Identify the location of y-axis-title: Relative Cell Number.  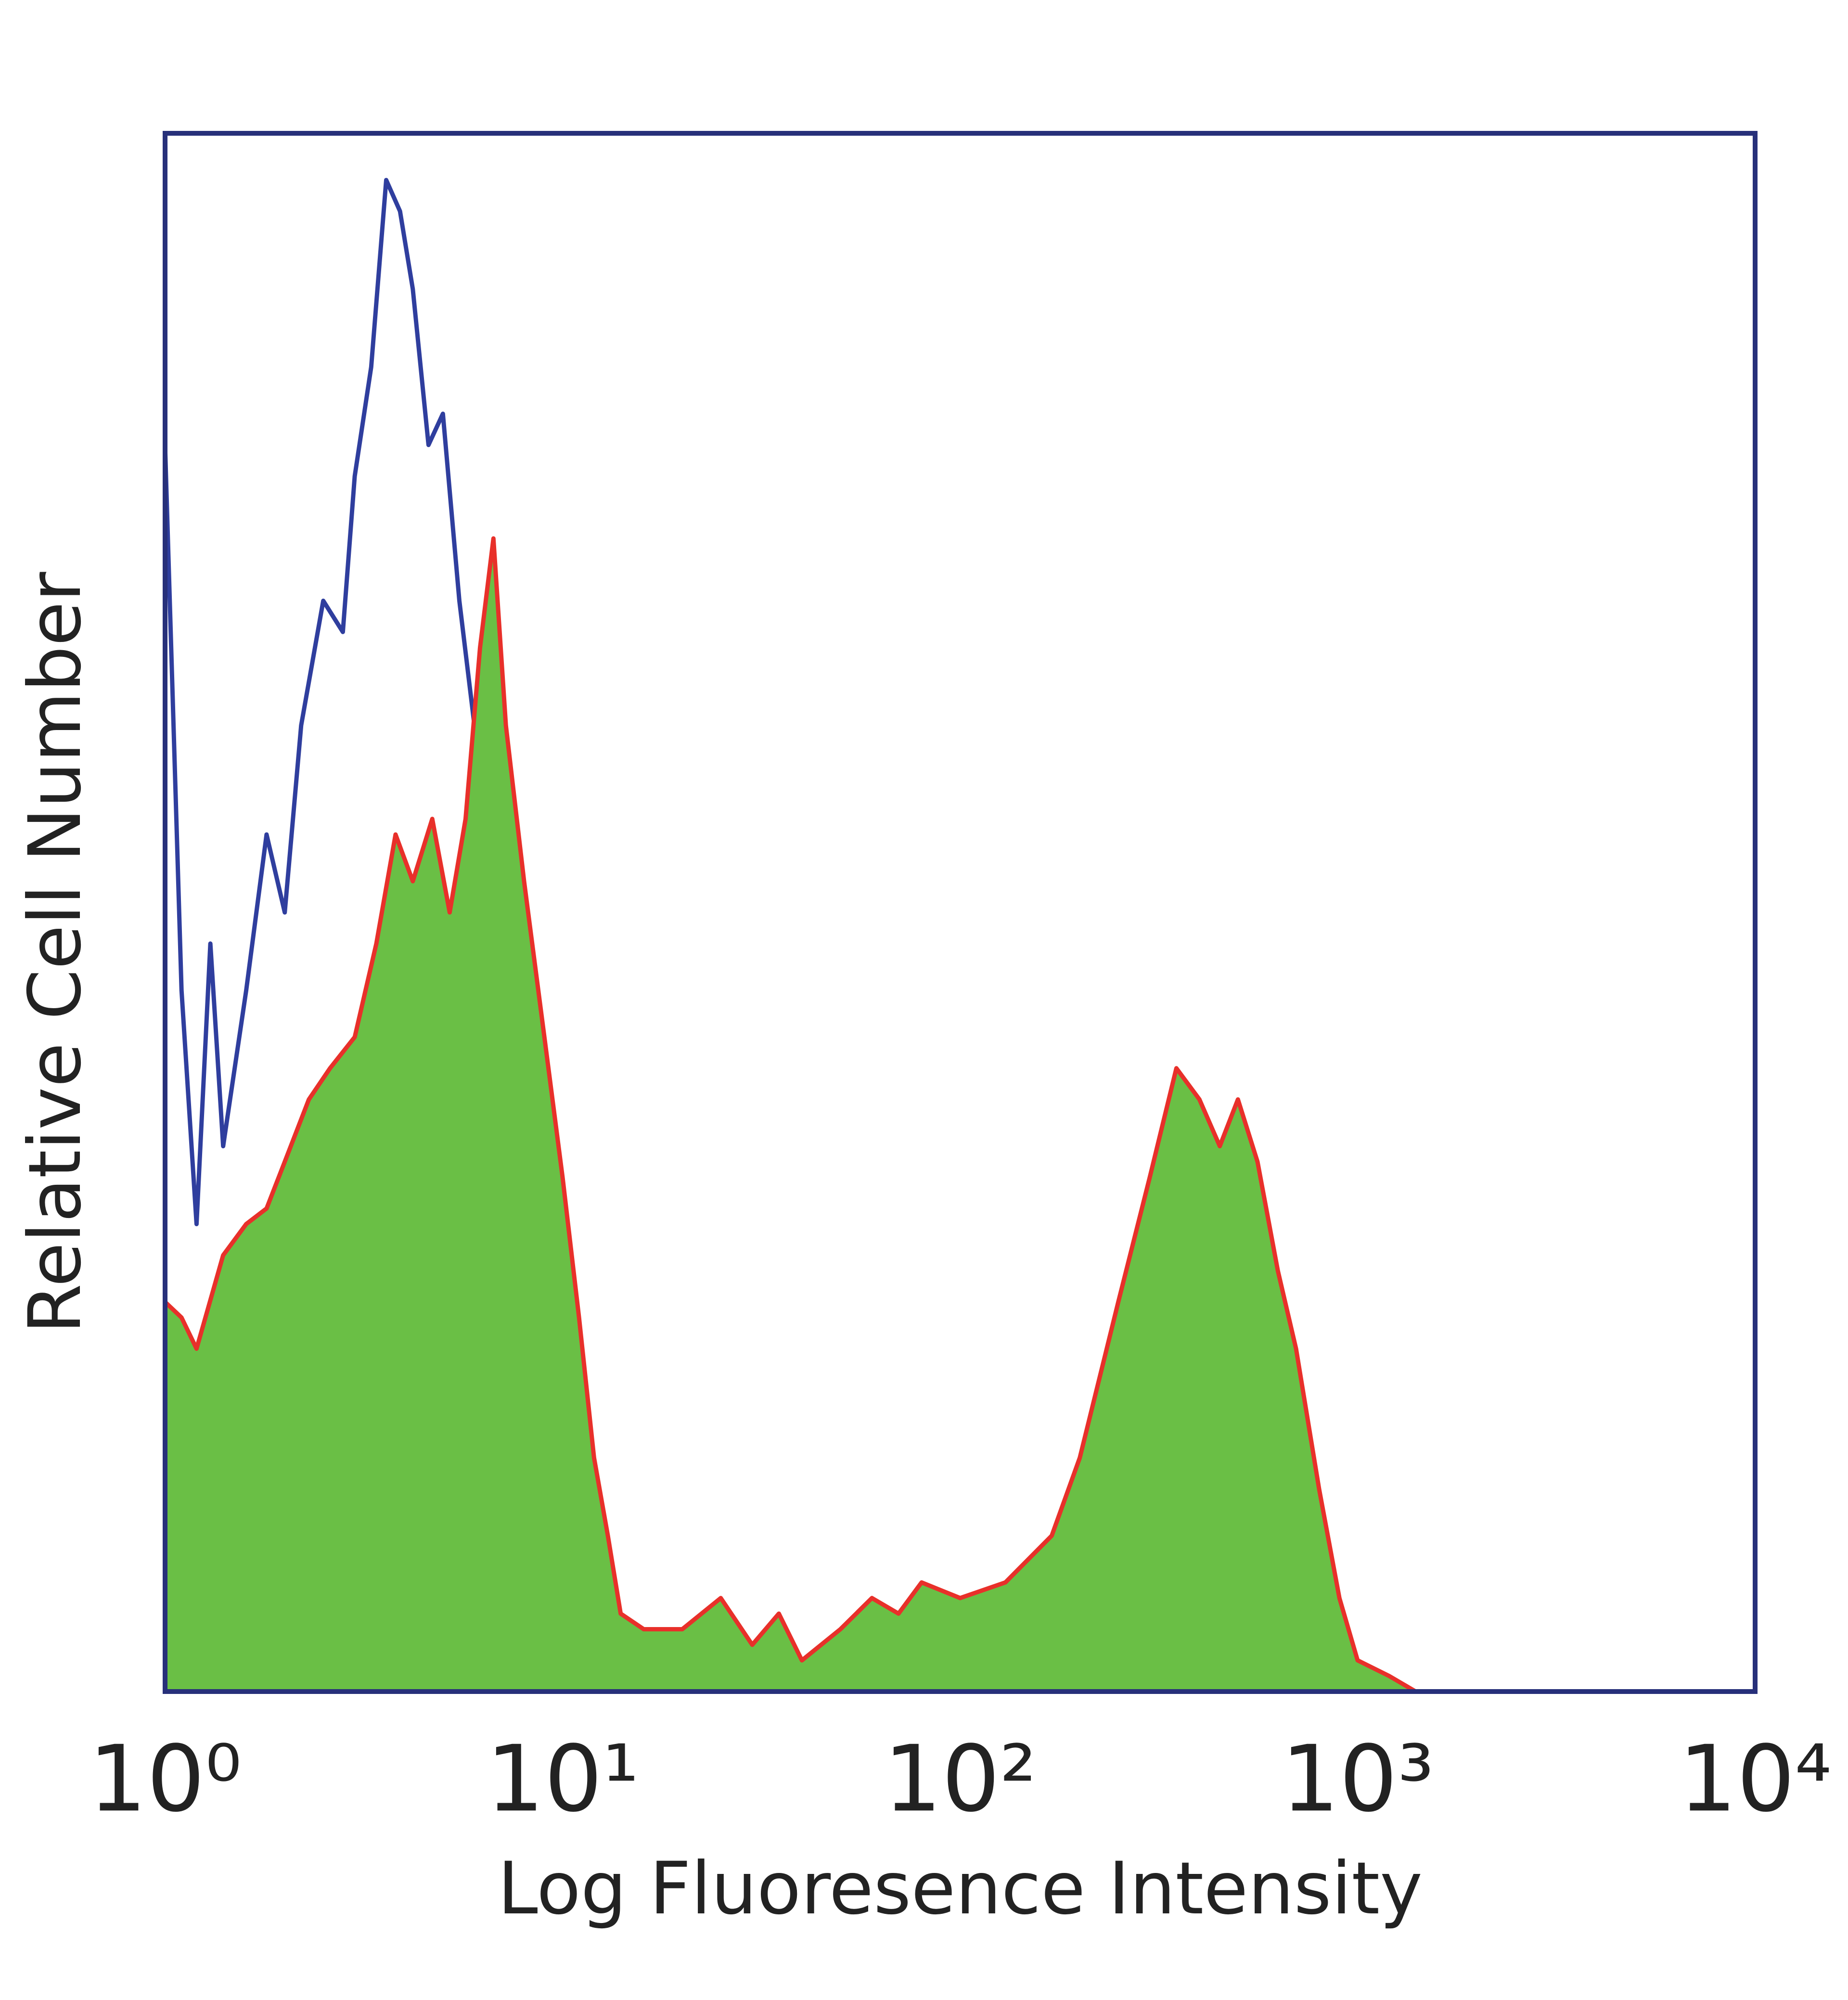
(55, 953).